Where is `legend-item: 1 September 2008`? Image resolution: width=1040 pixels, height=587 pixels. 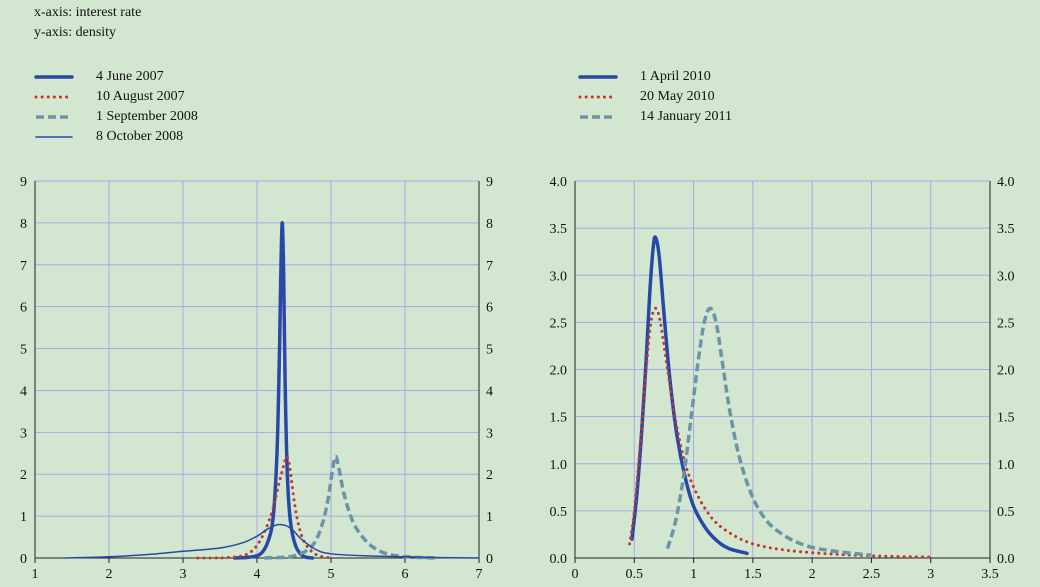 legend-item: 1 September 2008 is located at coordinates (116, 117).